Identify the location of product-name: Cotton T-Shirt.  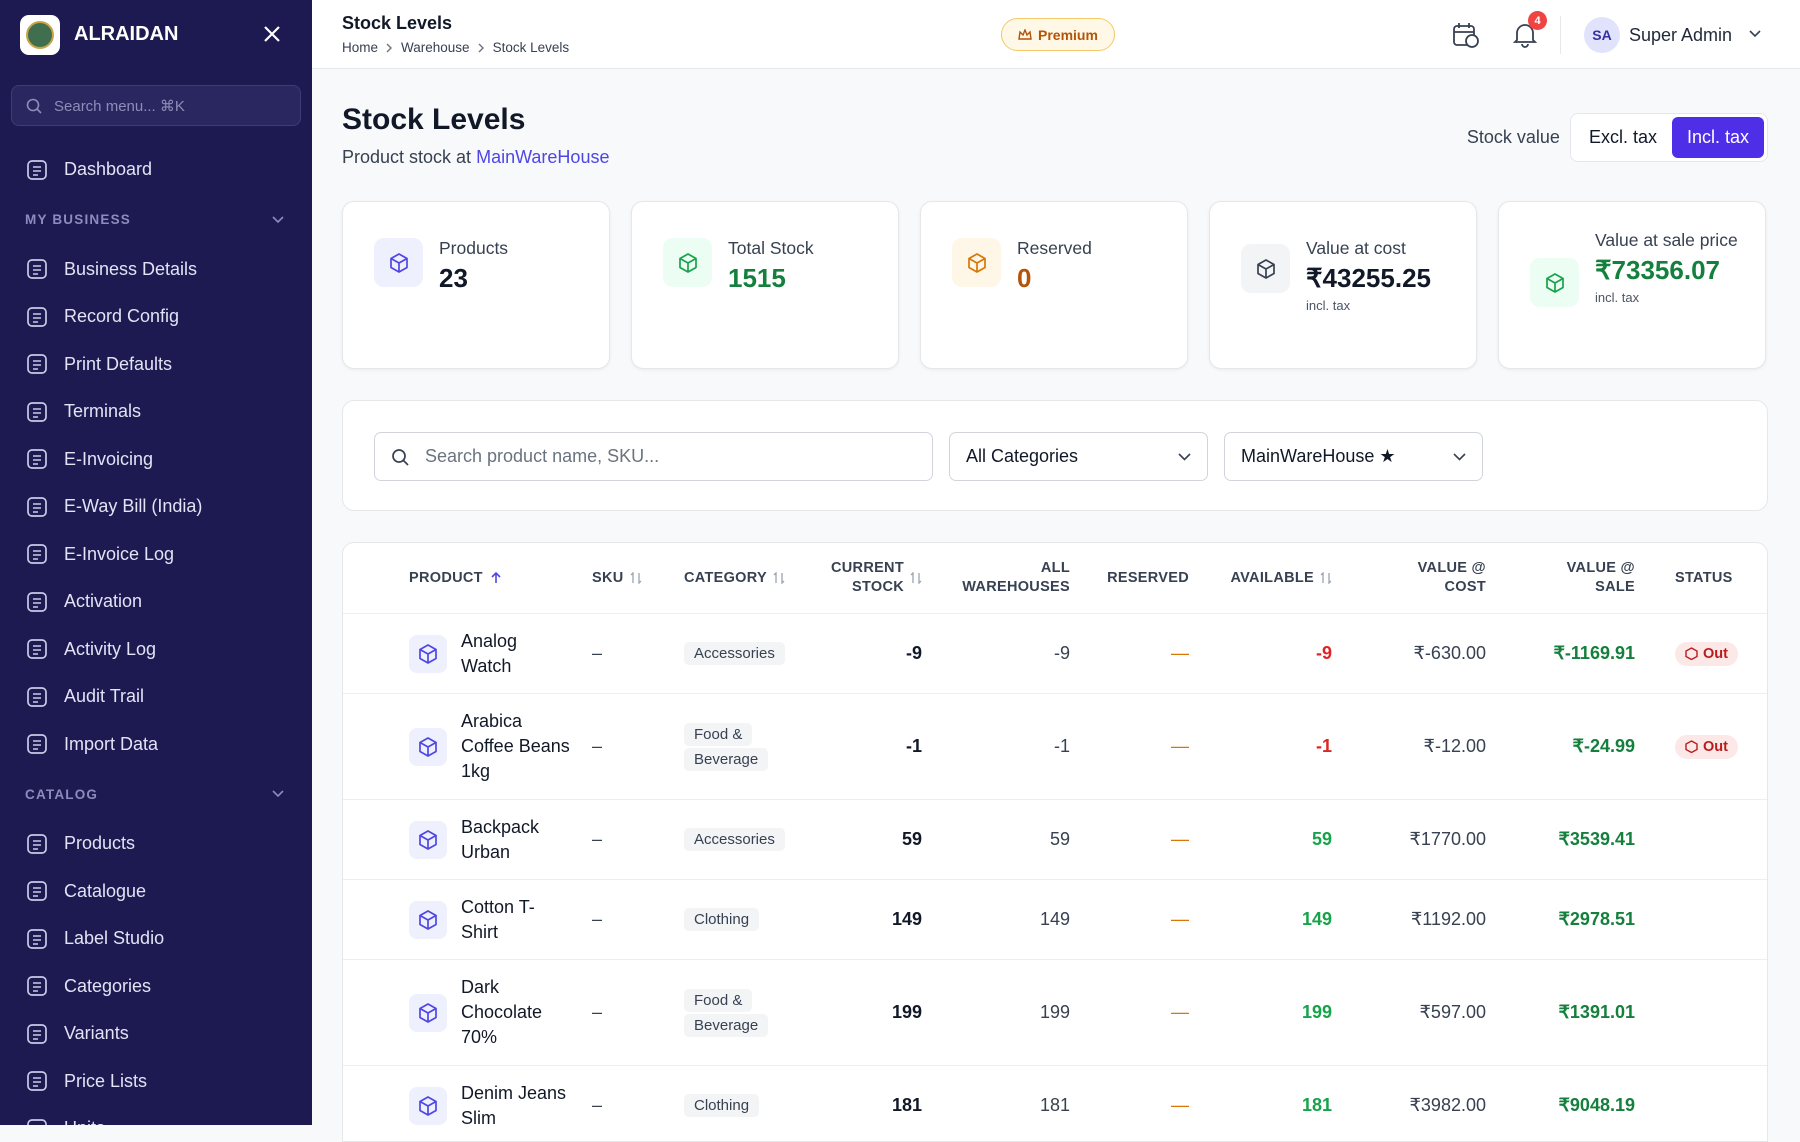
(498, 919).